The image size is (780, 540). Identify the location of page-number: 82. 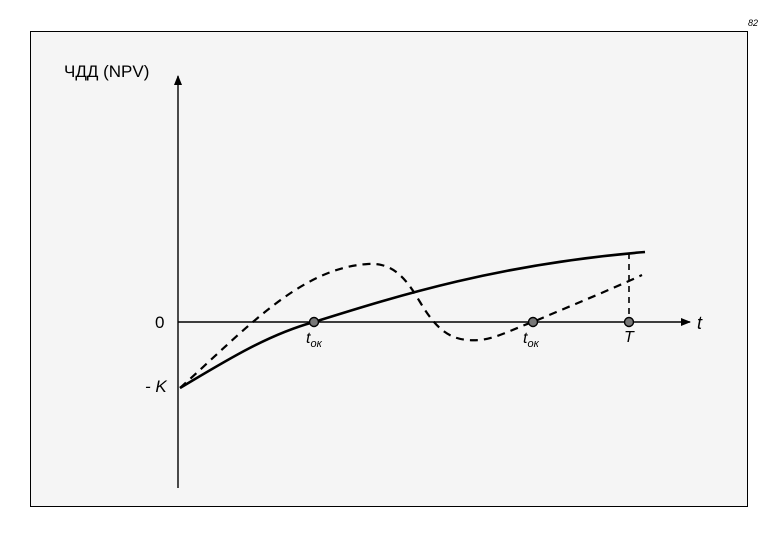
(752, 23).